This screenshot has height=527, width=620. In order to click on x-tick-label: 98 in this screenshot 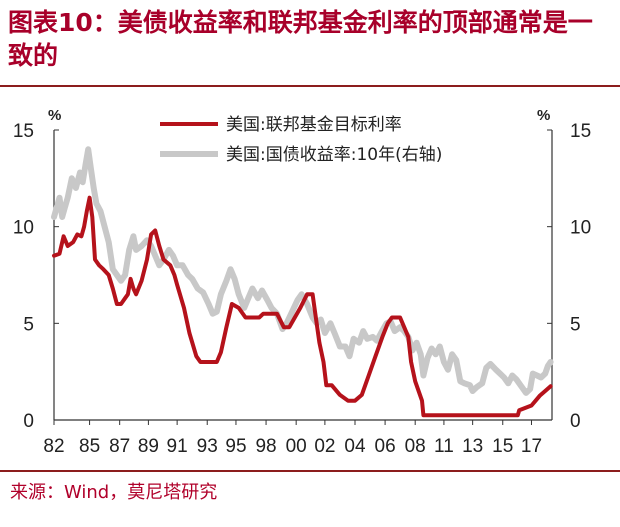, I will do `click(265, 446)`.